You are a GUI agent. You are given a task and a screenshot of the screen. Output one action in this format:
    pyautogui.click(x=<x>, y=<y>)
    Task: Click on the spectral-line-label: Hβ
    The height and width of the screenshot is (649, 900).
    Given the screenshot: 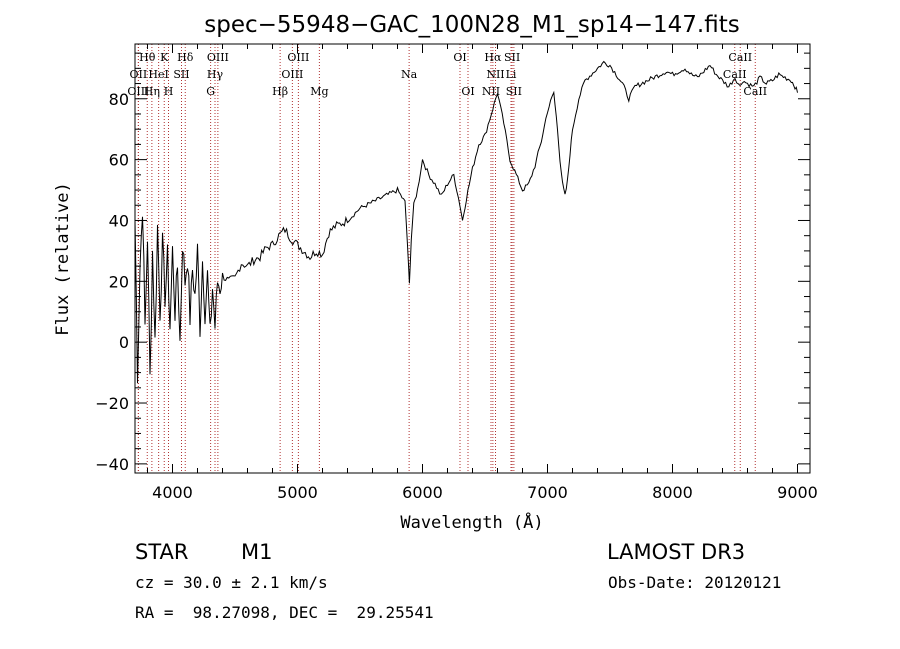 What is the action you would take?
    pyautogui.click(x=280, y=91)
    